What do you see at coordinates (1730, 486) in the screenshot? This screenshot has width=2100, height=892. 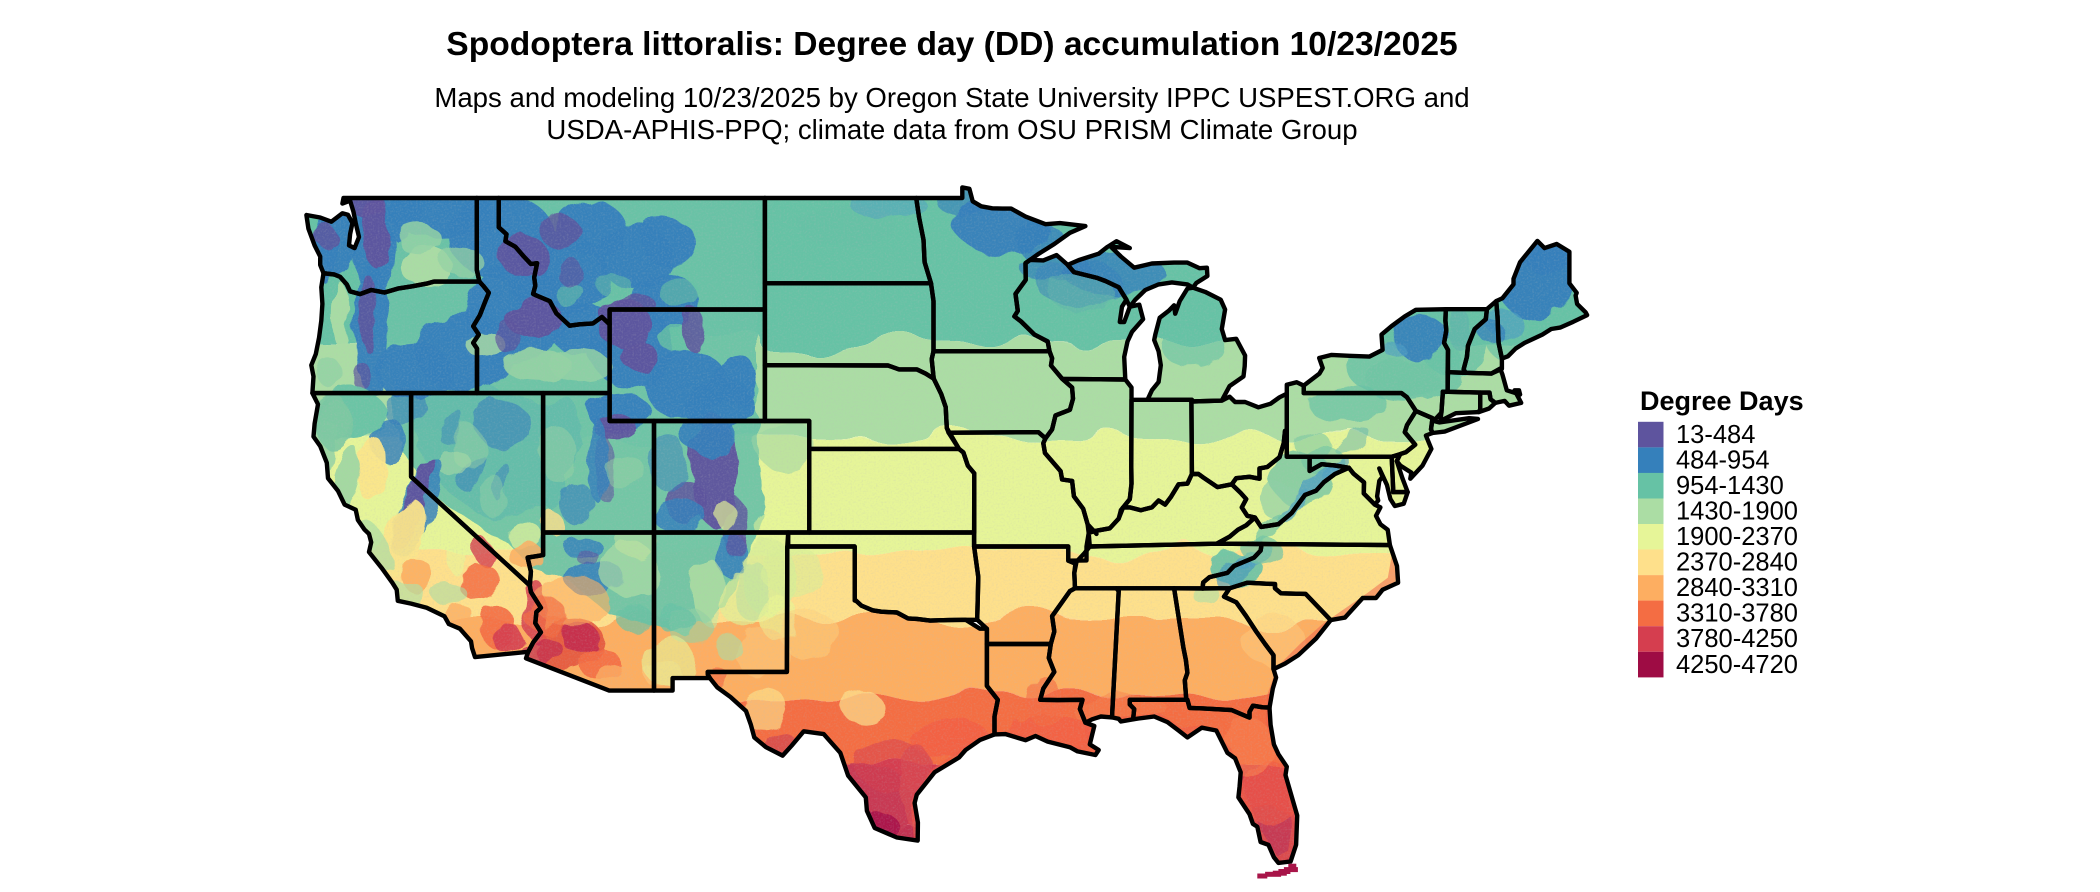 I see `svg-text: 954-1430` at bounding box center [1730, 486].